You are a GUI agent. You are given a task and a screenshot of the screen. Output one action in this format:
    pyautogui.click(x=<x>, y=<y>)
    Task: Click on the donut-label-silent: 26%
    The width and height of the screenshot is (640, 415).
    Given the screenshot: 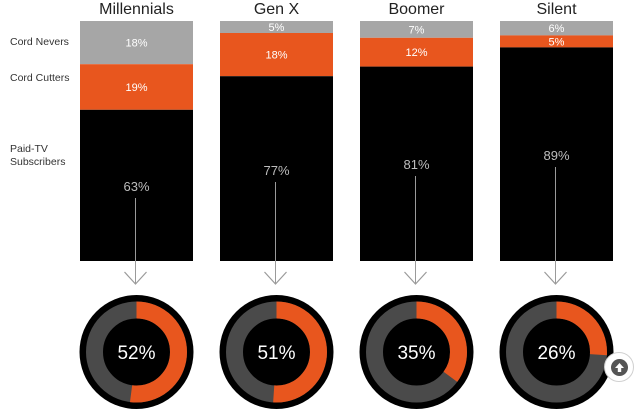 What is the action you would take?
    pyautogui.click(x=556, y=353)
    